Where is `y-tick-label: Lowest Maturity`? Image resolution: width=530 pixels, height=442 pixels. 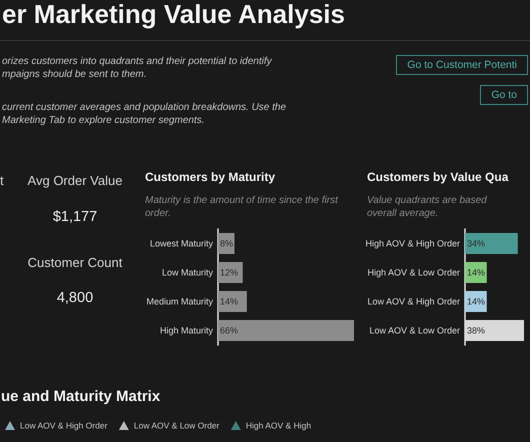
y-tick-label: Lowest Maturity is located at coordinates (182, 243).